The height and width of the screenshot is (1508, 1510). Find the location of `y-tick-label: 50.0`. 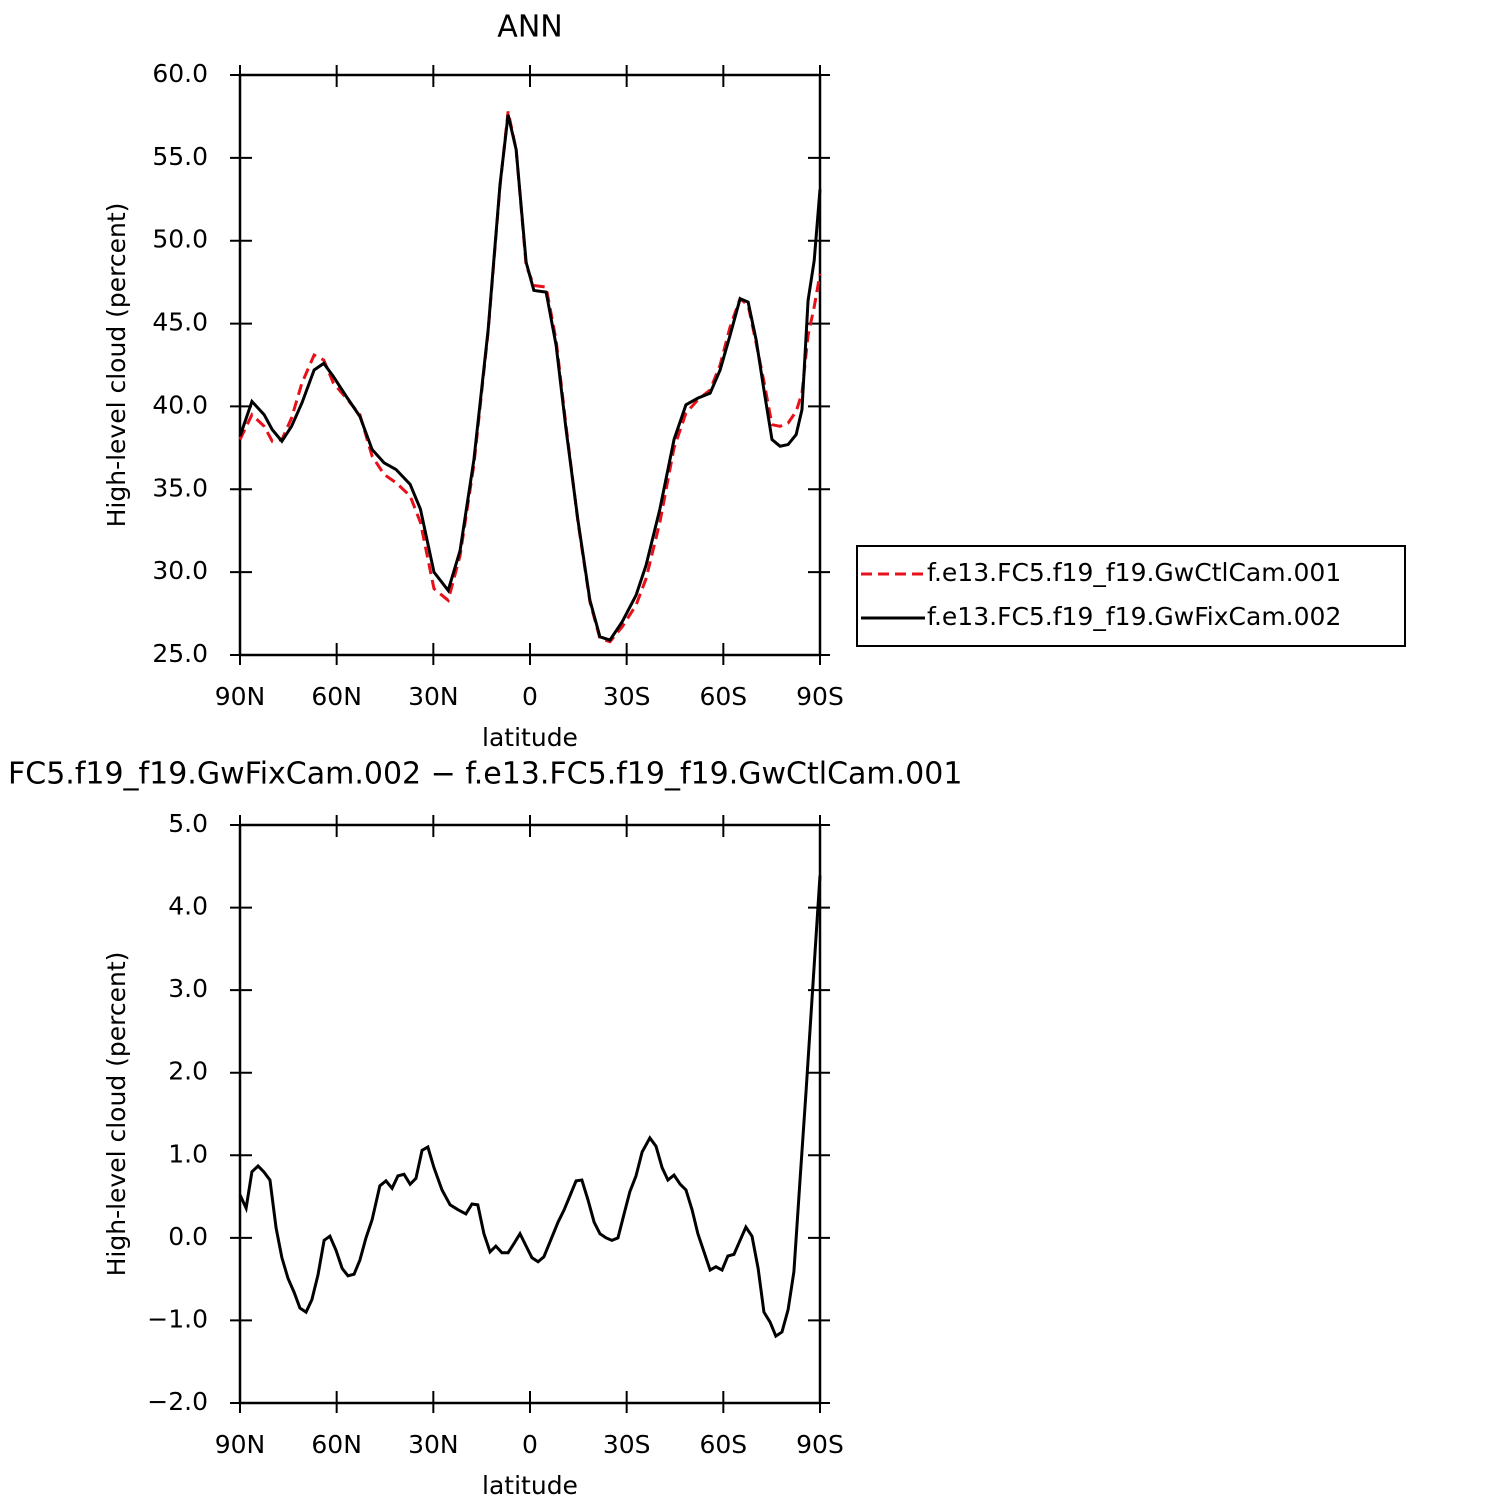

y-tick-label: 50.0 is located at coordinates (180, 239).